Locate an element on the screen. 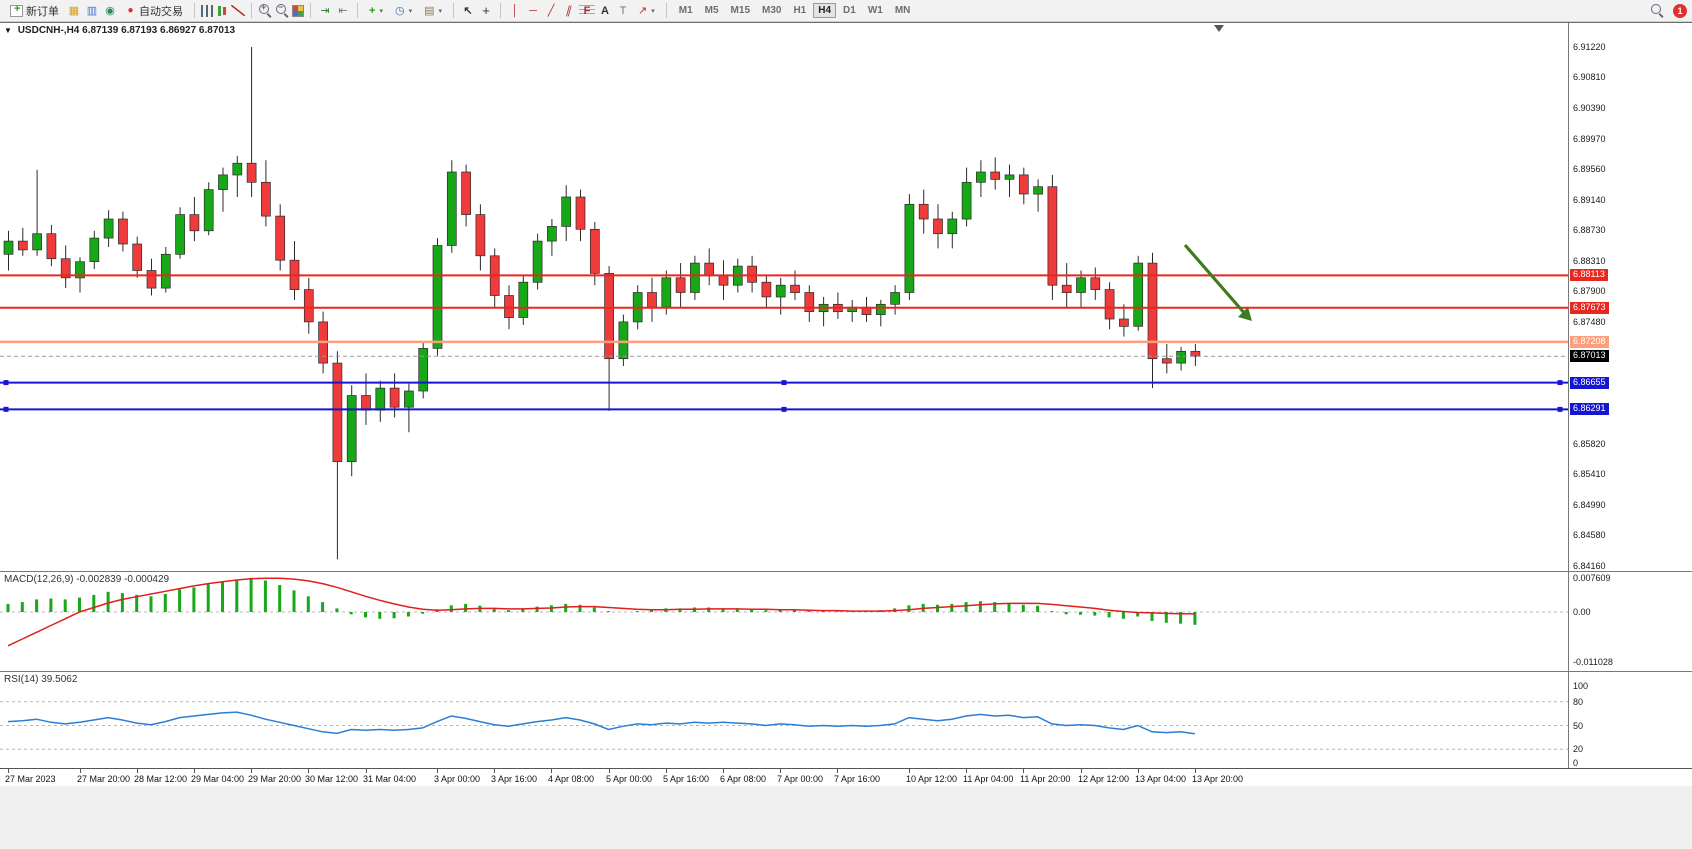 This screenshot has height=849, width=1692. channel-icon: ∥ is located at coordinates (569, 11).